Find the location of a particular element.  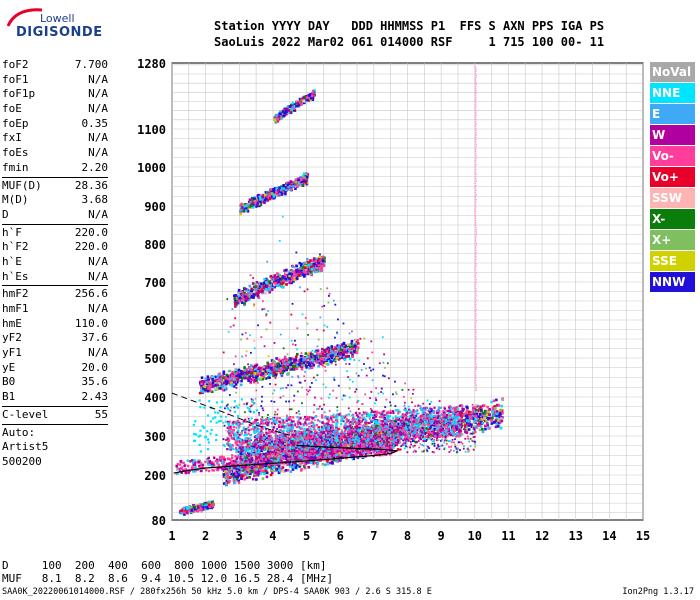

param-name: h`Es is located at coordinates (15, 276).